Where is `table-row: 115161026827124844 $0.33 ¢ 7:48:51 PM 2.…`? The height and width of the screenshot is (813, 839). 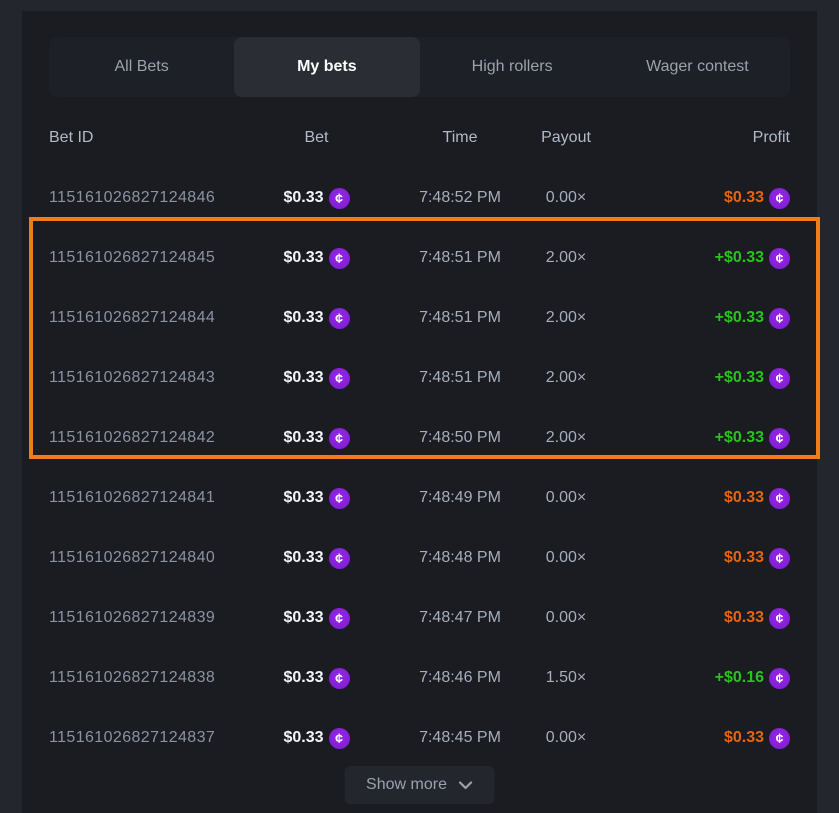
table-row: 115161026827124844 $0.33 ¢ 7:48:51 PM 2.… is located at coordinates (419, 318).